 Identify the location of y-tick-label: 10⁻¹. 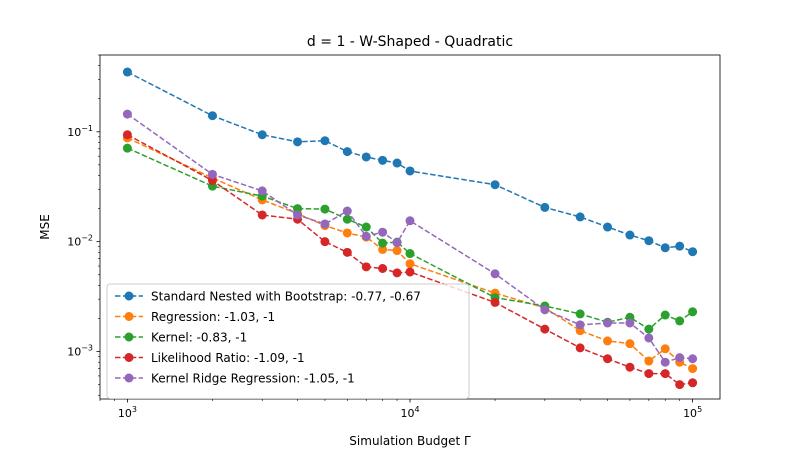
(80, 131).